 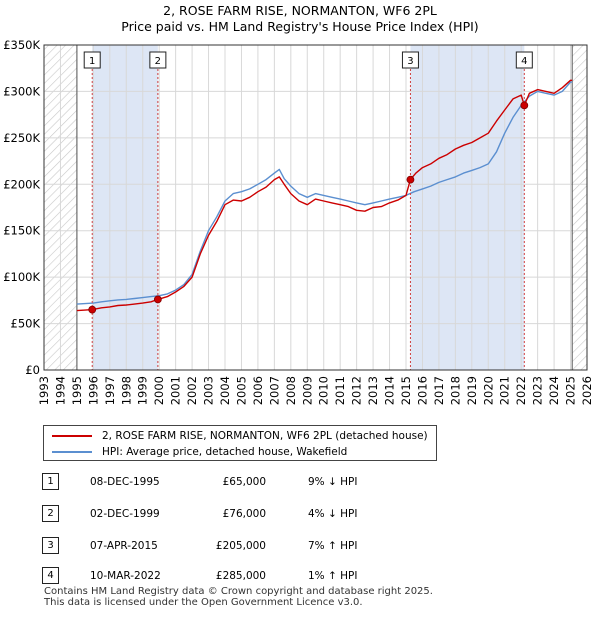 I want to click on x-tick-label: 2021, so click(x=505, y=390).